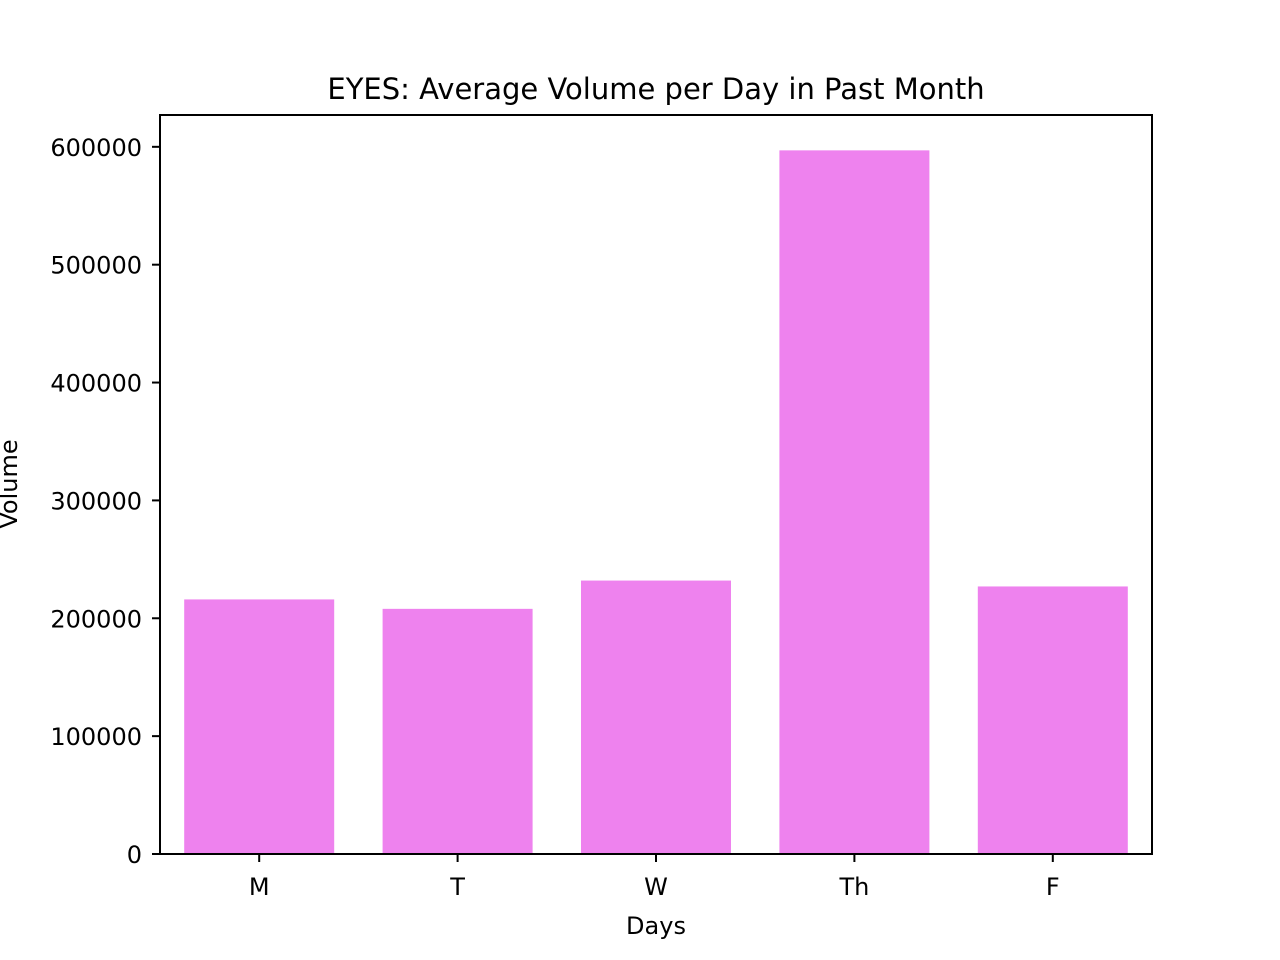 The width and height of the screenshot is (1280, 960). I want to click on x-tick-label: Th, so click(853, 887).